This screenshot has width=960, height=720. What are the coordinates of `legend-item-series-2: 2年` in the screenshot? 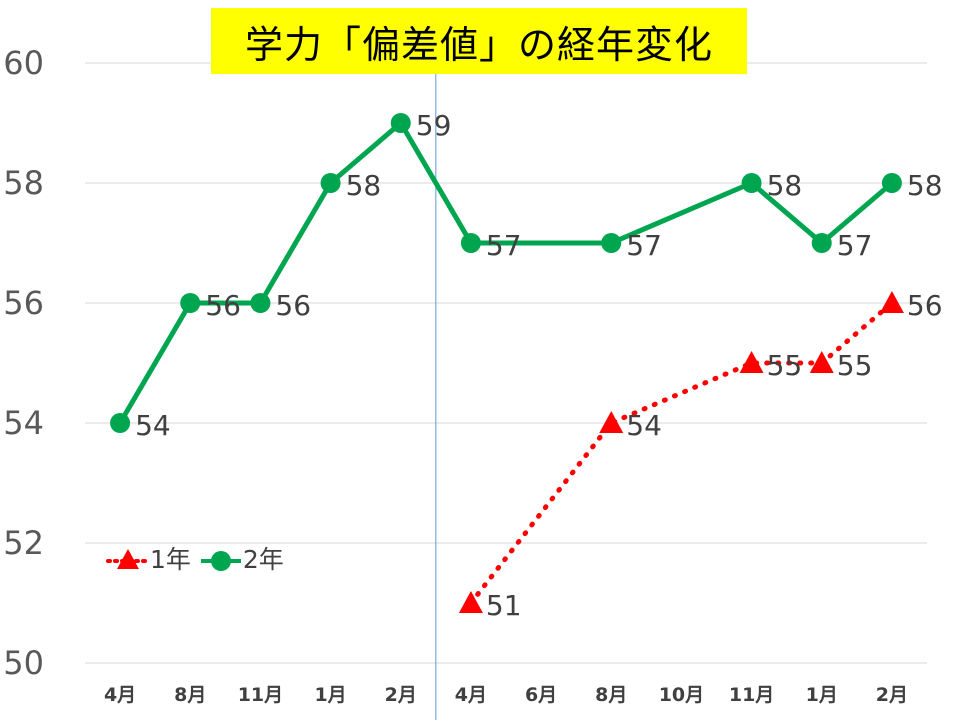 It's located at (241, 558).